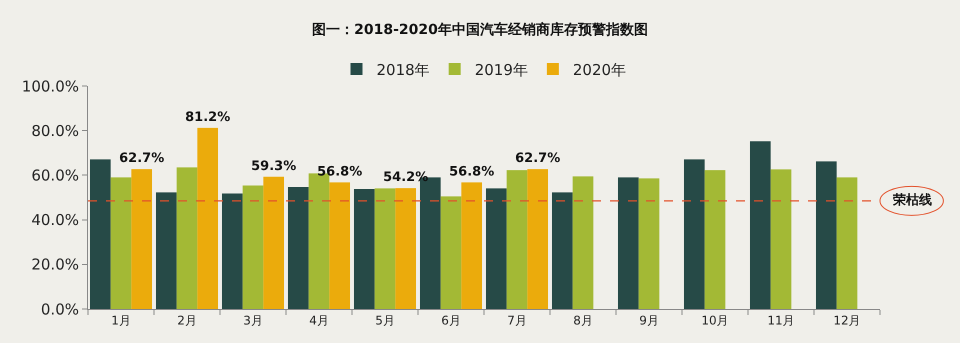 The image size is (960, 343). I want to click on legend-label: 2018年, so click(403, 69).